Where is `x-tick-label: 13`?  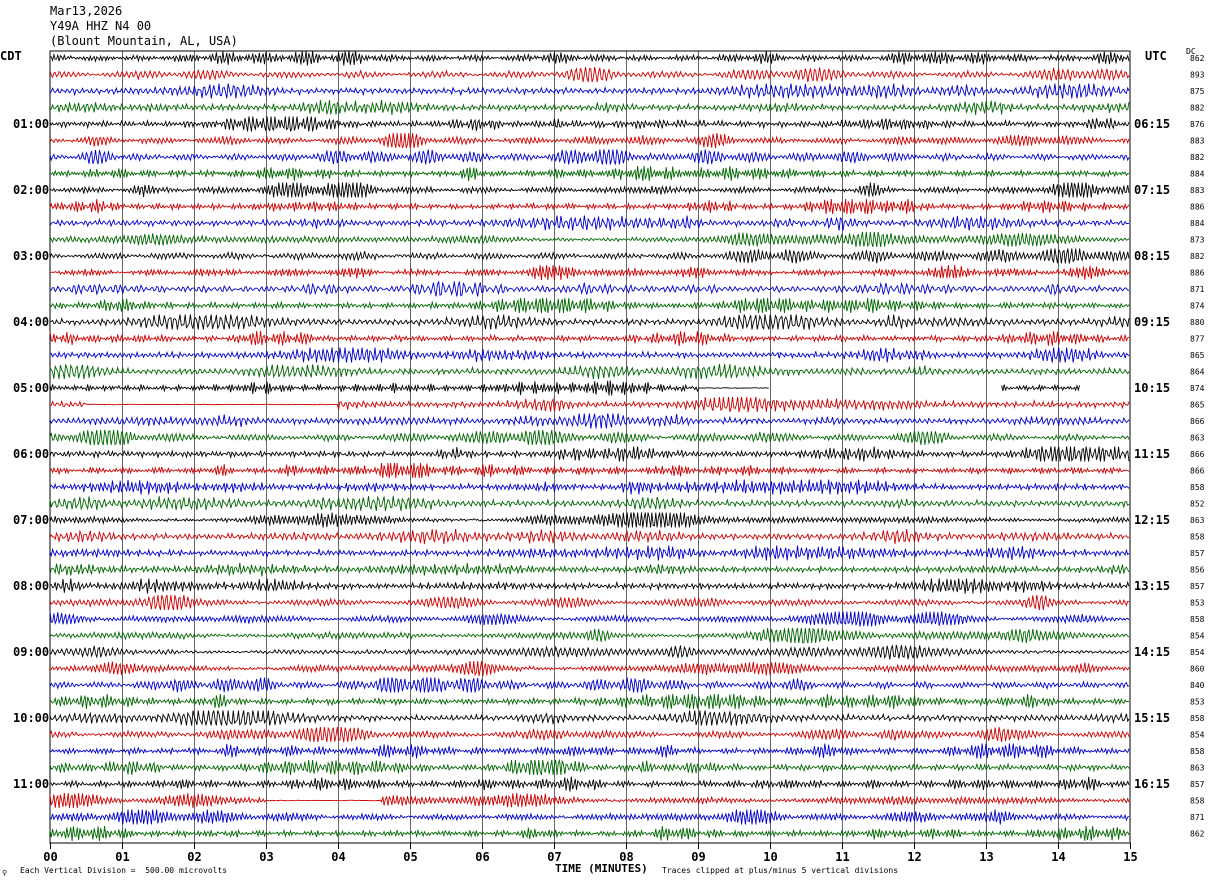
x-tick-label: 13 is located at coordinates (986, 857).